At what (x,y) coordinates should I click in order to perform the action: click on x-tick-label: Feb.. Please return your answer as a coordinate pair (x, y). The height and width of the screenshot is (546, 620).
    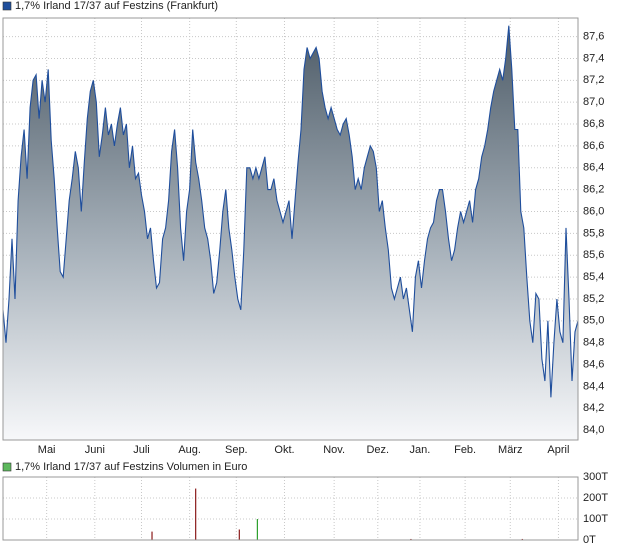
    Looking at the image, I should click on (465, 450).